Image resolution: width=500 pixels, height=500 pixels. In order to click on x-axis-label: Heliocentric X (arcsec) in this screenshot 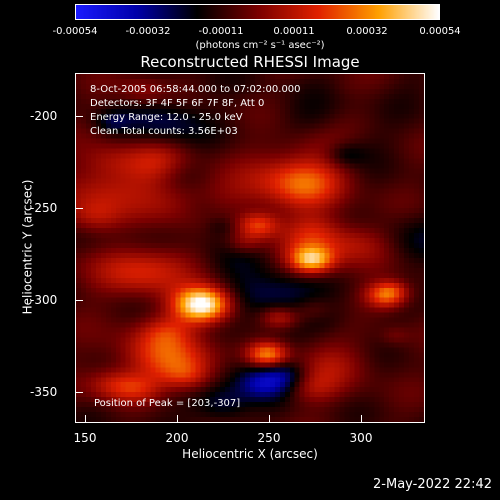, I will do `click(250, 454)`.